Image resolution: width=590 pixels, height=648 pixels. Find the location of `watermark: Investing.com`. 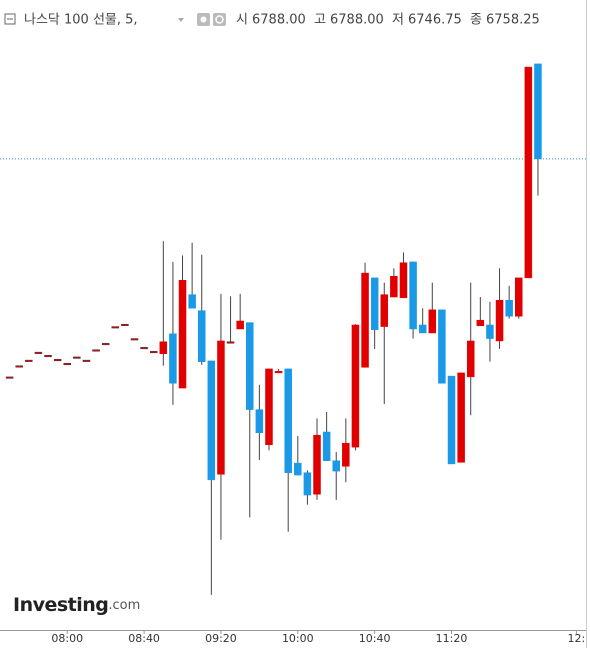

watermark: Investing.com is located at coordinates (76, 605).